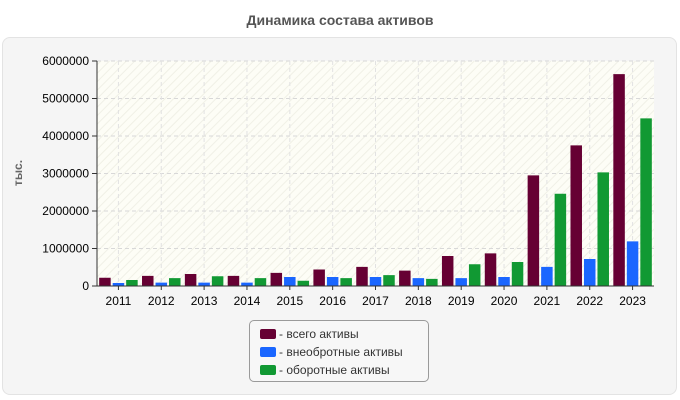  Describe the element at coordinates (65, 174) in the screenshot. I see `y-tick-label: 3000000` at that location.